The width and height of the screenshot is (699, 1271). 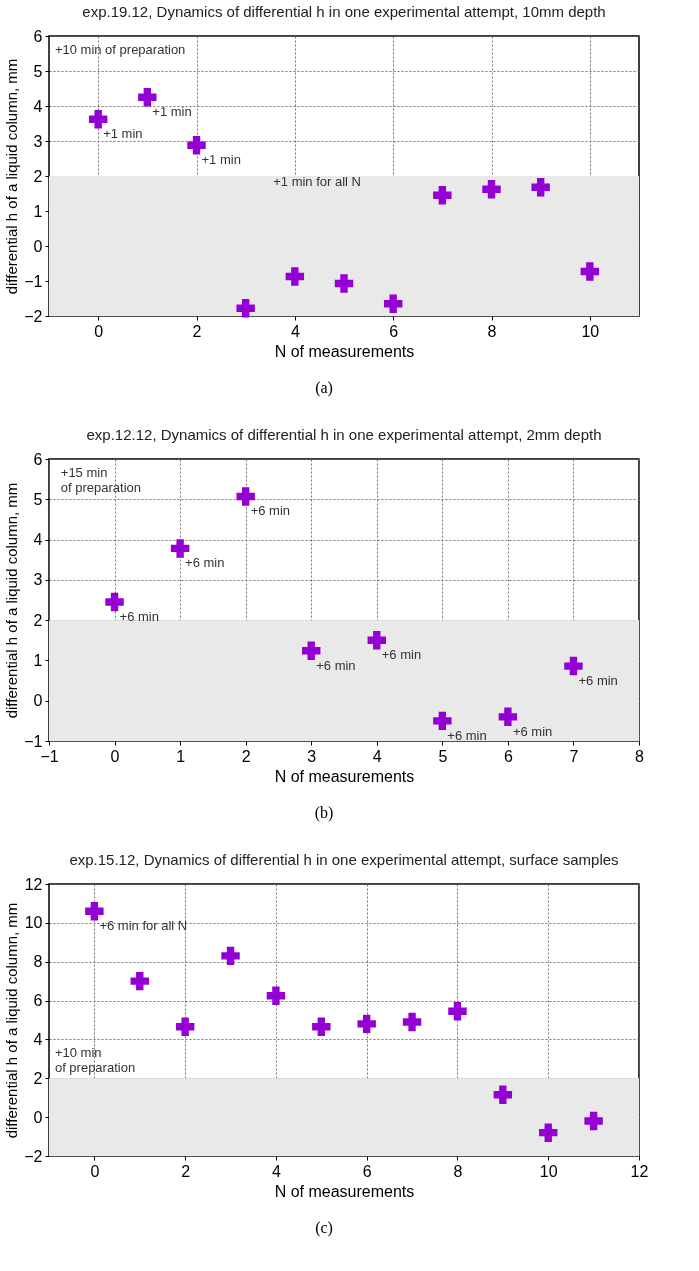 I want to click on text: (b), so click(x=324, y=813).